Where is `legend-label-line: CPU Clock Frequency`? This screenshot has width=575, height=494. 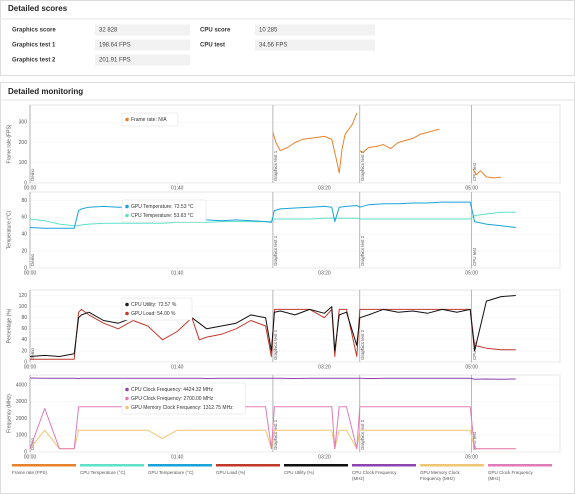 legend-label-line: CPU Clock Frequency is located at coordinates (374, 472).